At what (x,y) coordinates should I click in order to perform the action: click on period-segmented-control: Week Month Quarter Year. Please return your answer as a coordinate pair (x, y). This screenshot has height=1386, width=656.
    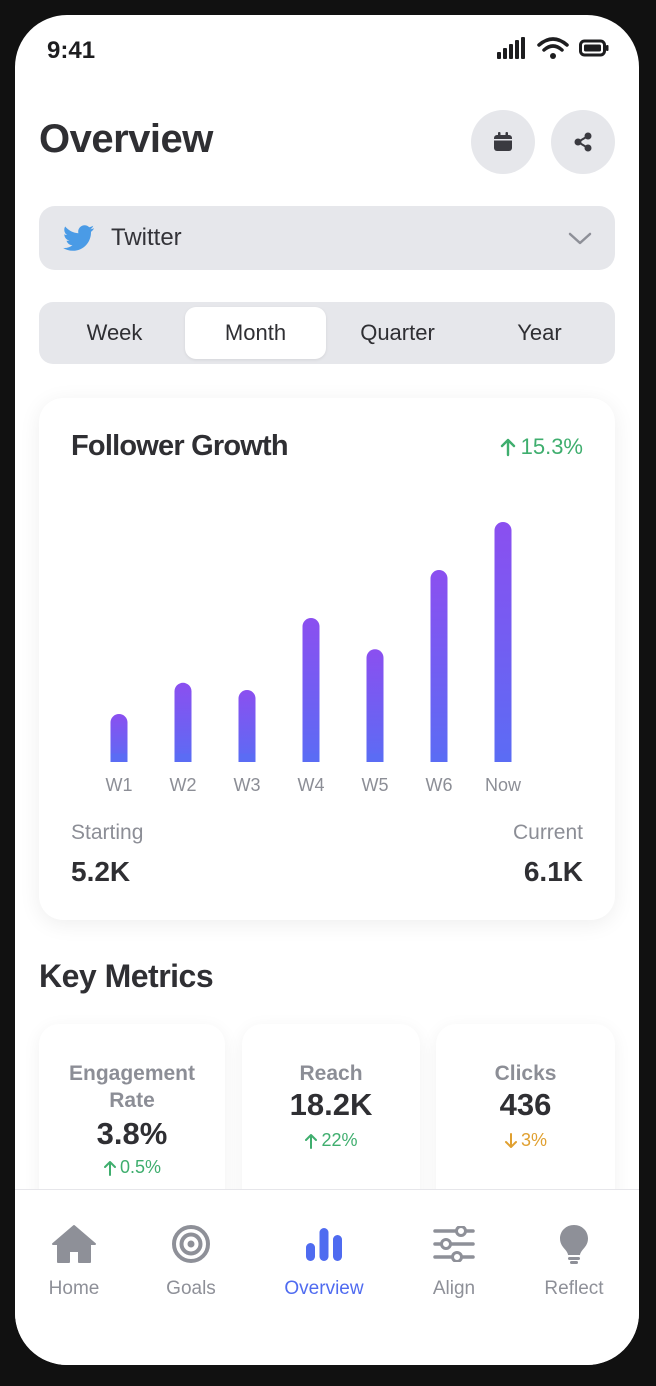
    Looking at the image, I should click on (327, 333).